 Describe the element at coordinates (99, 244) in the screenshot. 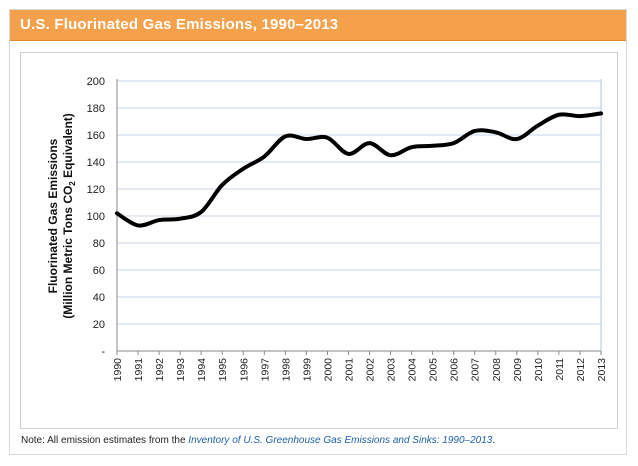

I see `y-tick-label: 80` at that location.